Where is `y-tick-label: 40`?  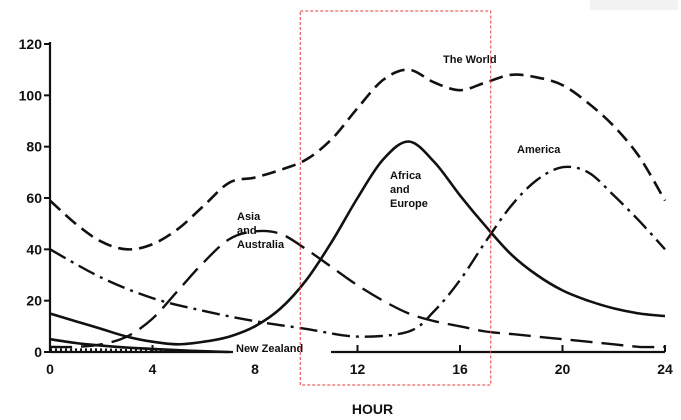 y-tick-label: 40 is located at coordinates (34, 249).